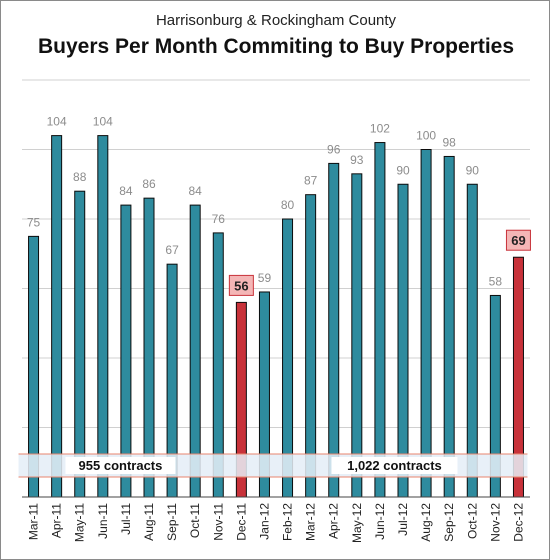  Describe the element at coordinates (334, 521) in the screenshot. I see `x-tick-label: Apr-12` at that location.